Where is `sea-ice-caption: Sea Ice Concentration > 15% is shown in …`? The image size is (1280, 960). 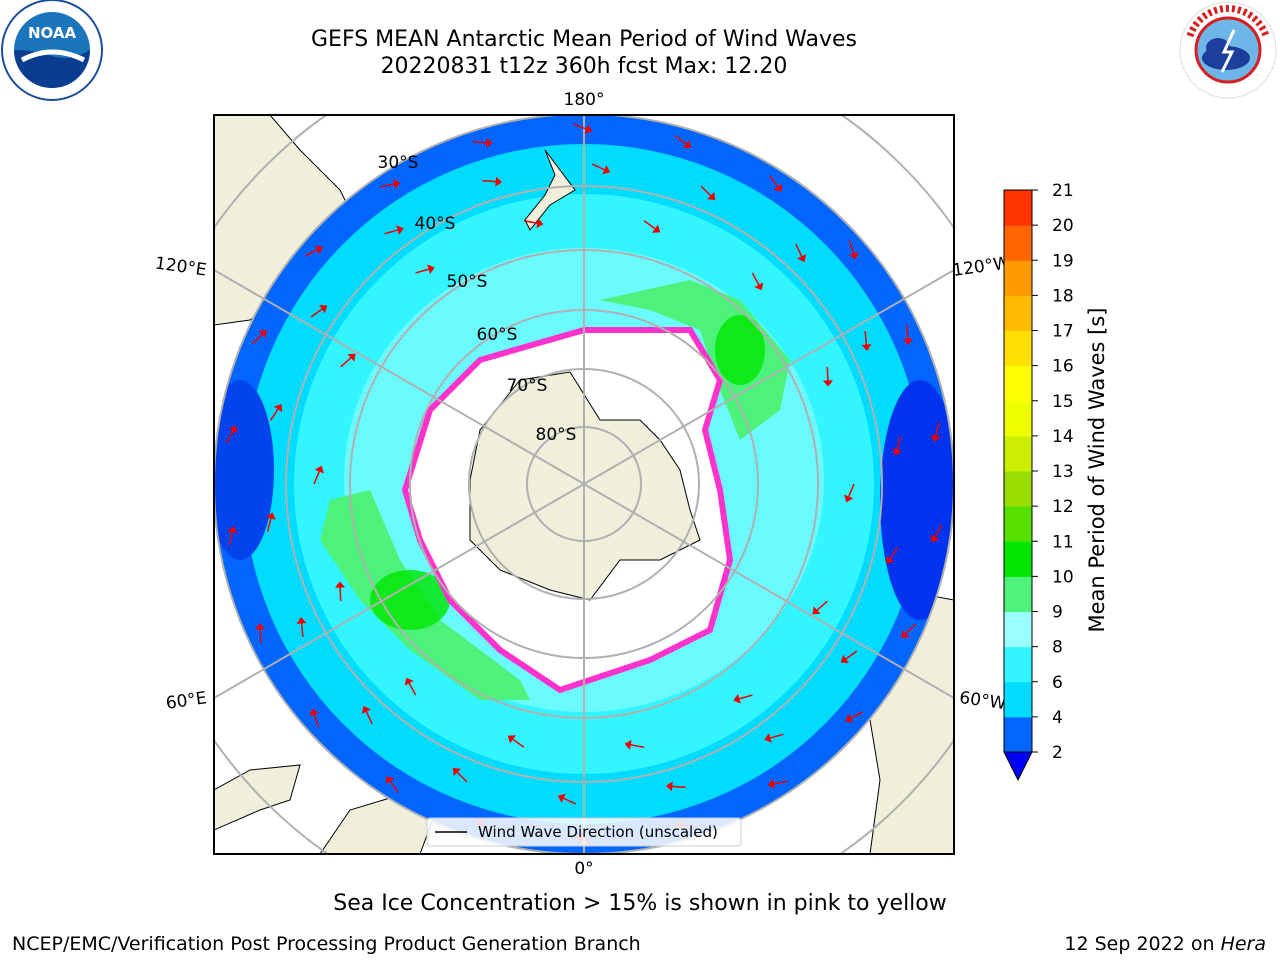
sea-ice-caption: Sea Ice Concentration > 15% is shown in … is located at coordinates (640, 903).